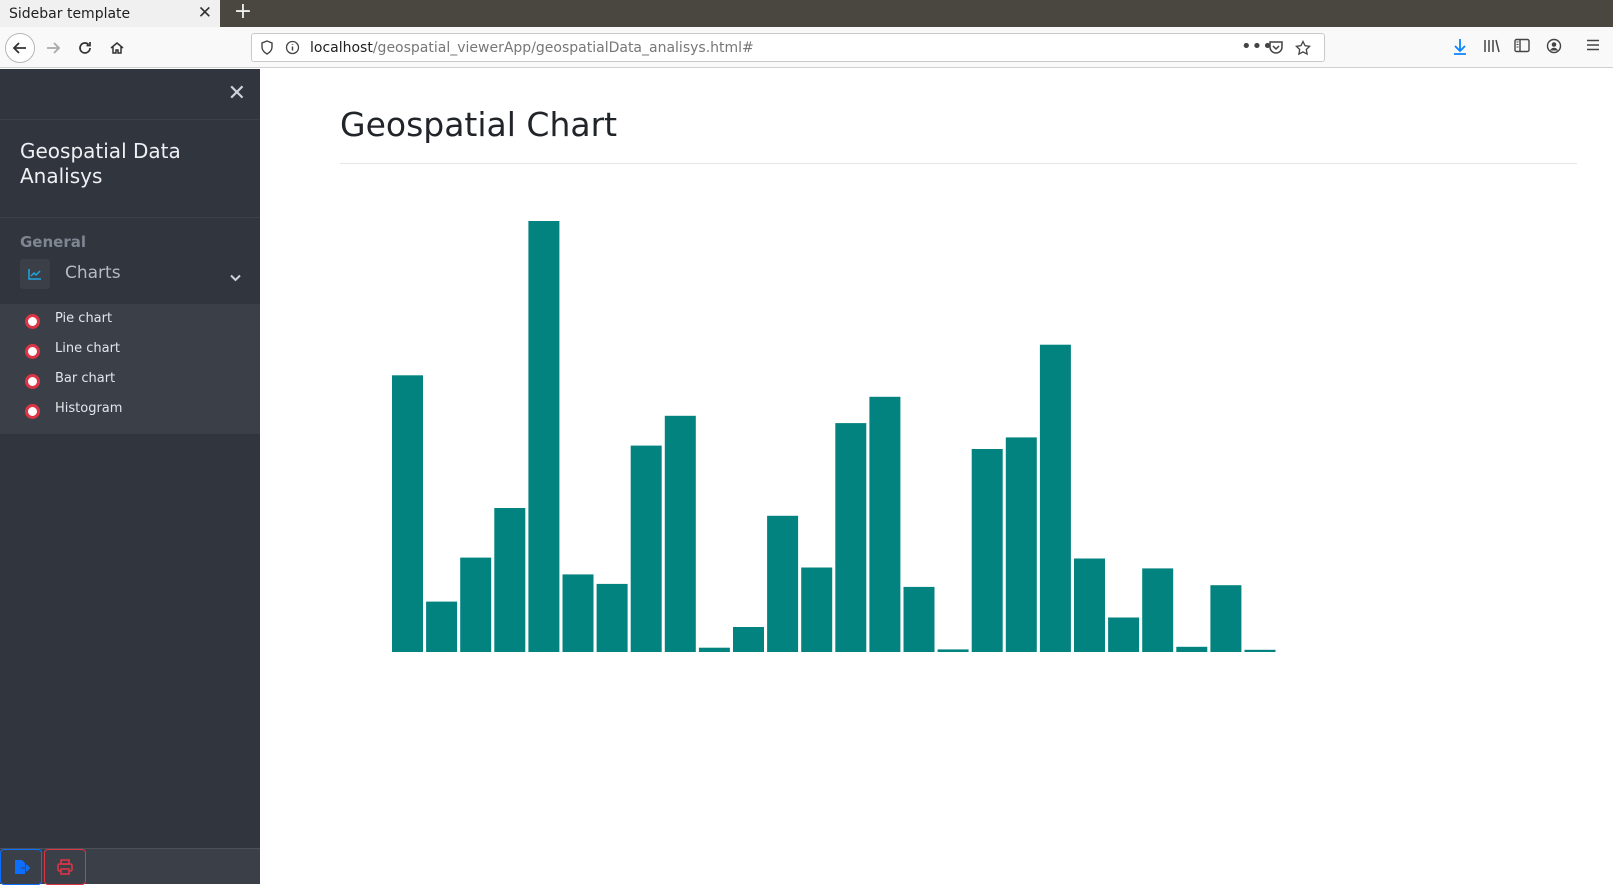 The height and width of the screenshot is (885, 1613). I want to click on more-actions-icon: •••, so click(1257, 46).